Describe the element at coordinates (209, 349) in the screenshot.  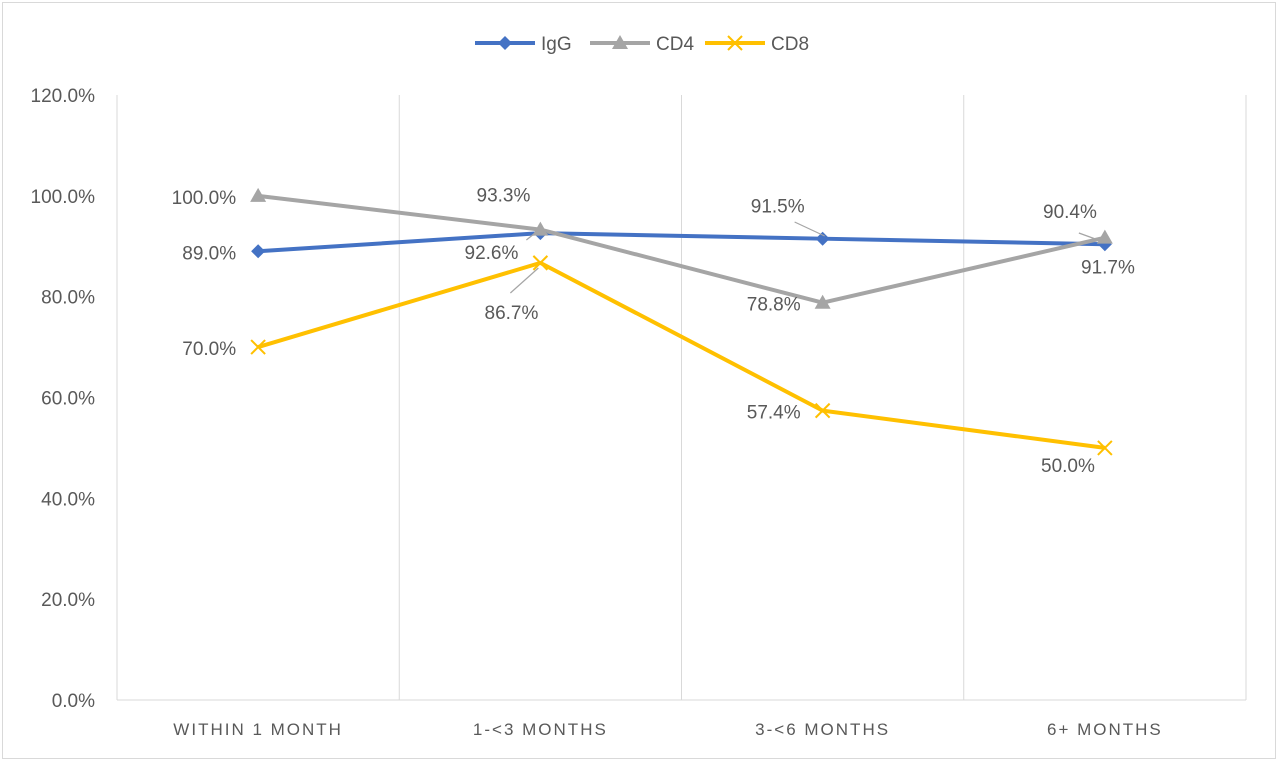
I see `data-label: 70.0%` at that location.